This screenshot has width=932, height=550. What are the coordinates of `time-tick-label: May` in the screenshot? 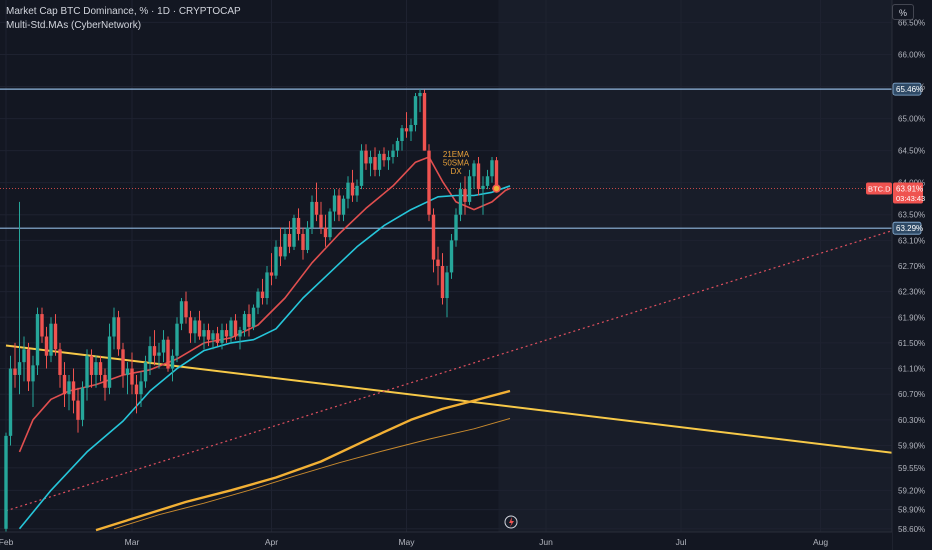 It's located at (406, 542).